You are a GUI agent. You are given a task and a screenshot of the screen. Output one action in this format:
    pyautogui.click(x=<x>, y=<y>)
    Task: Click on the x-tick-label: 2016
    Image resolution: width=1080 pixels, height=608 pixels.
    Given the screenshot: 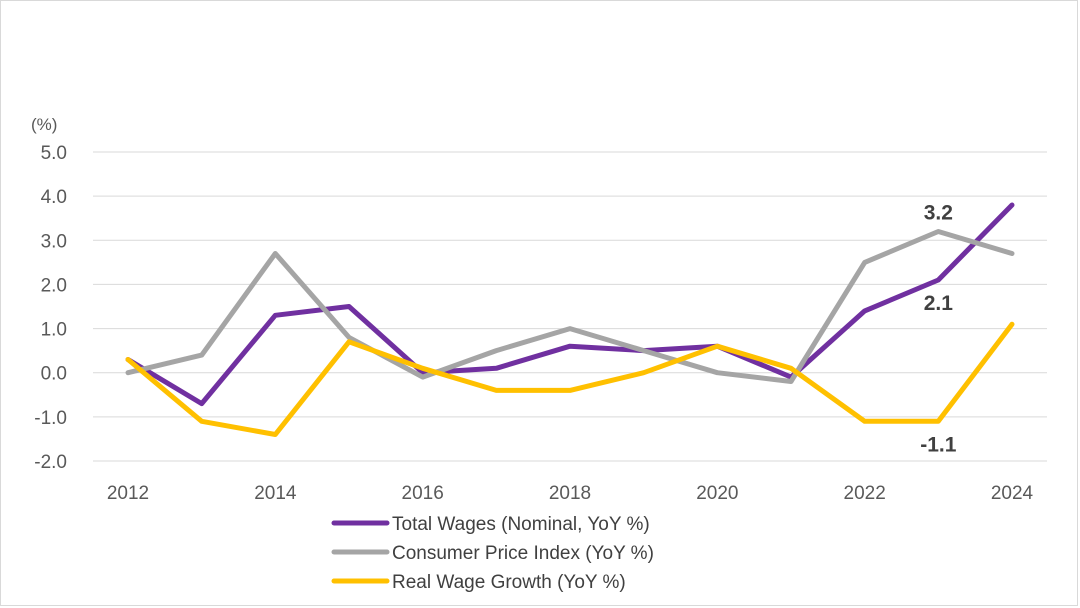 What is the action you would take?
    pyautogui.click(x=423, y=493)
    